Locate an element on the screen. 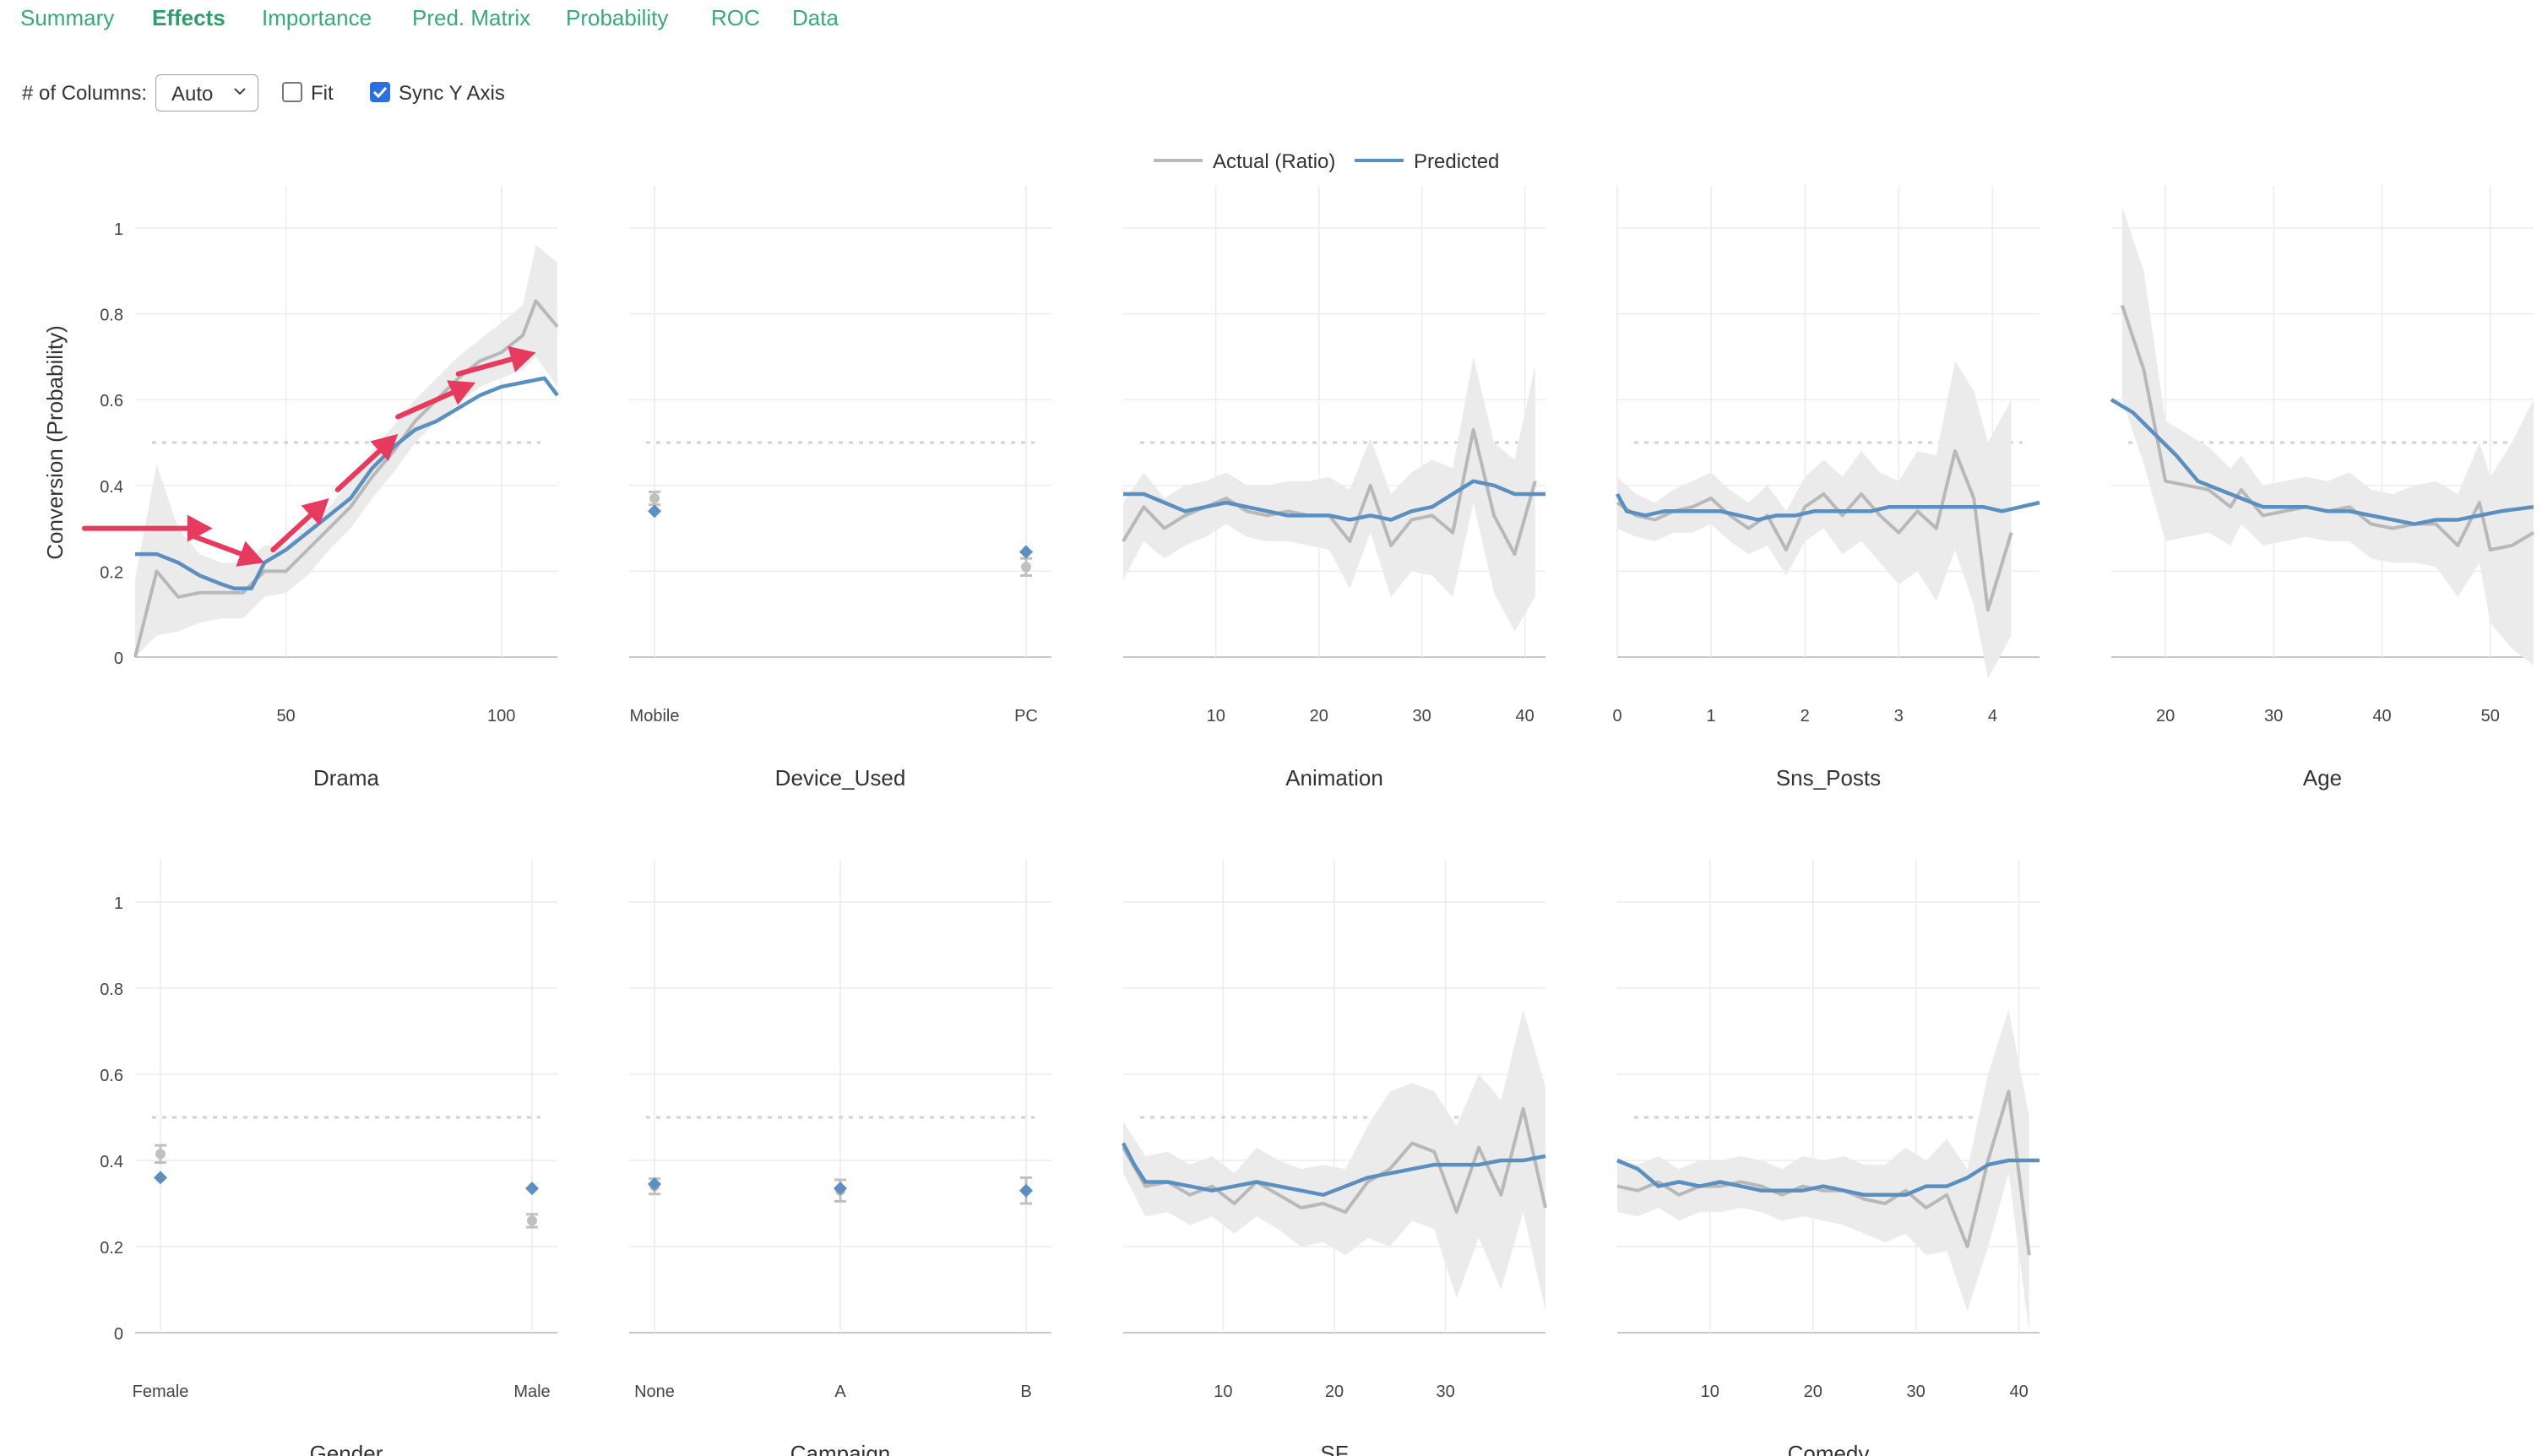 Image resolution: width=2542 pixels, height=1456 pixels. x-tick-label: Male is located at coordinates (531, 1392).